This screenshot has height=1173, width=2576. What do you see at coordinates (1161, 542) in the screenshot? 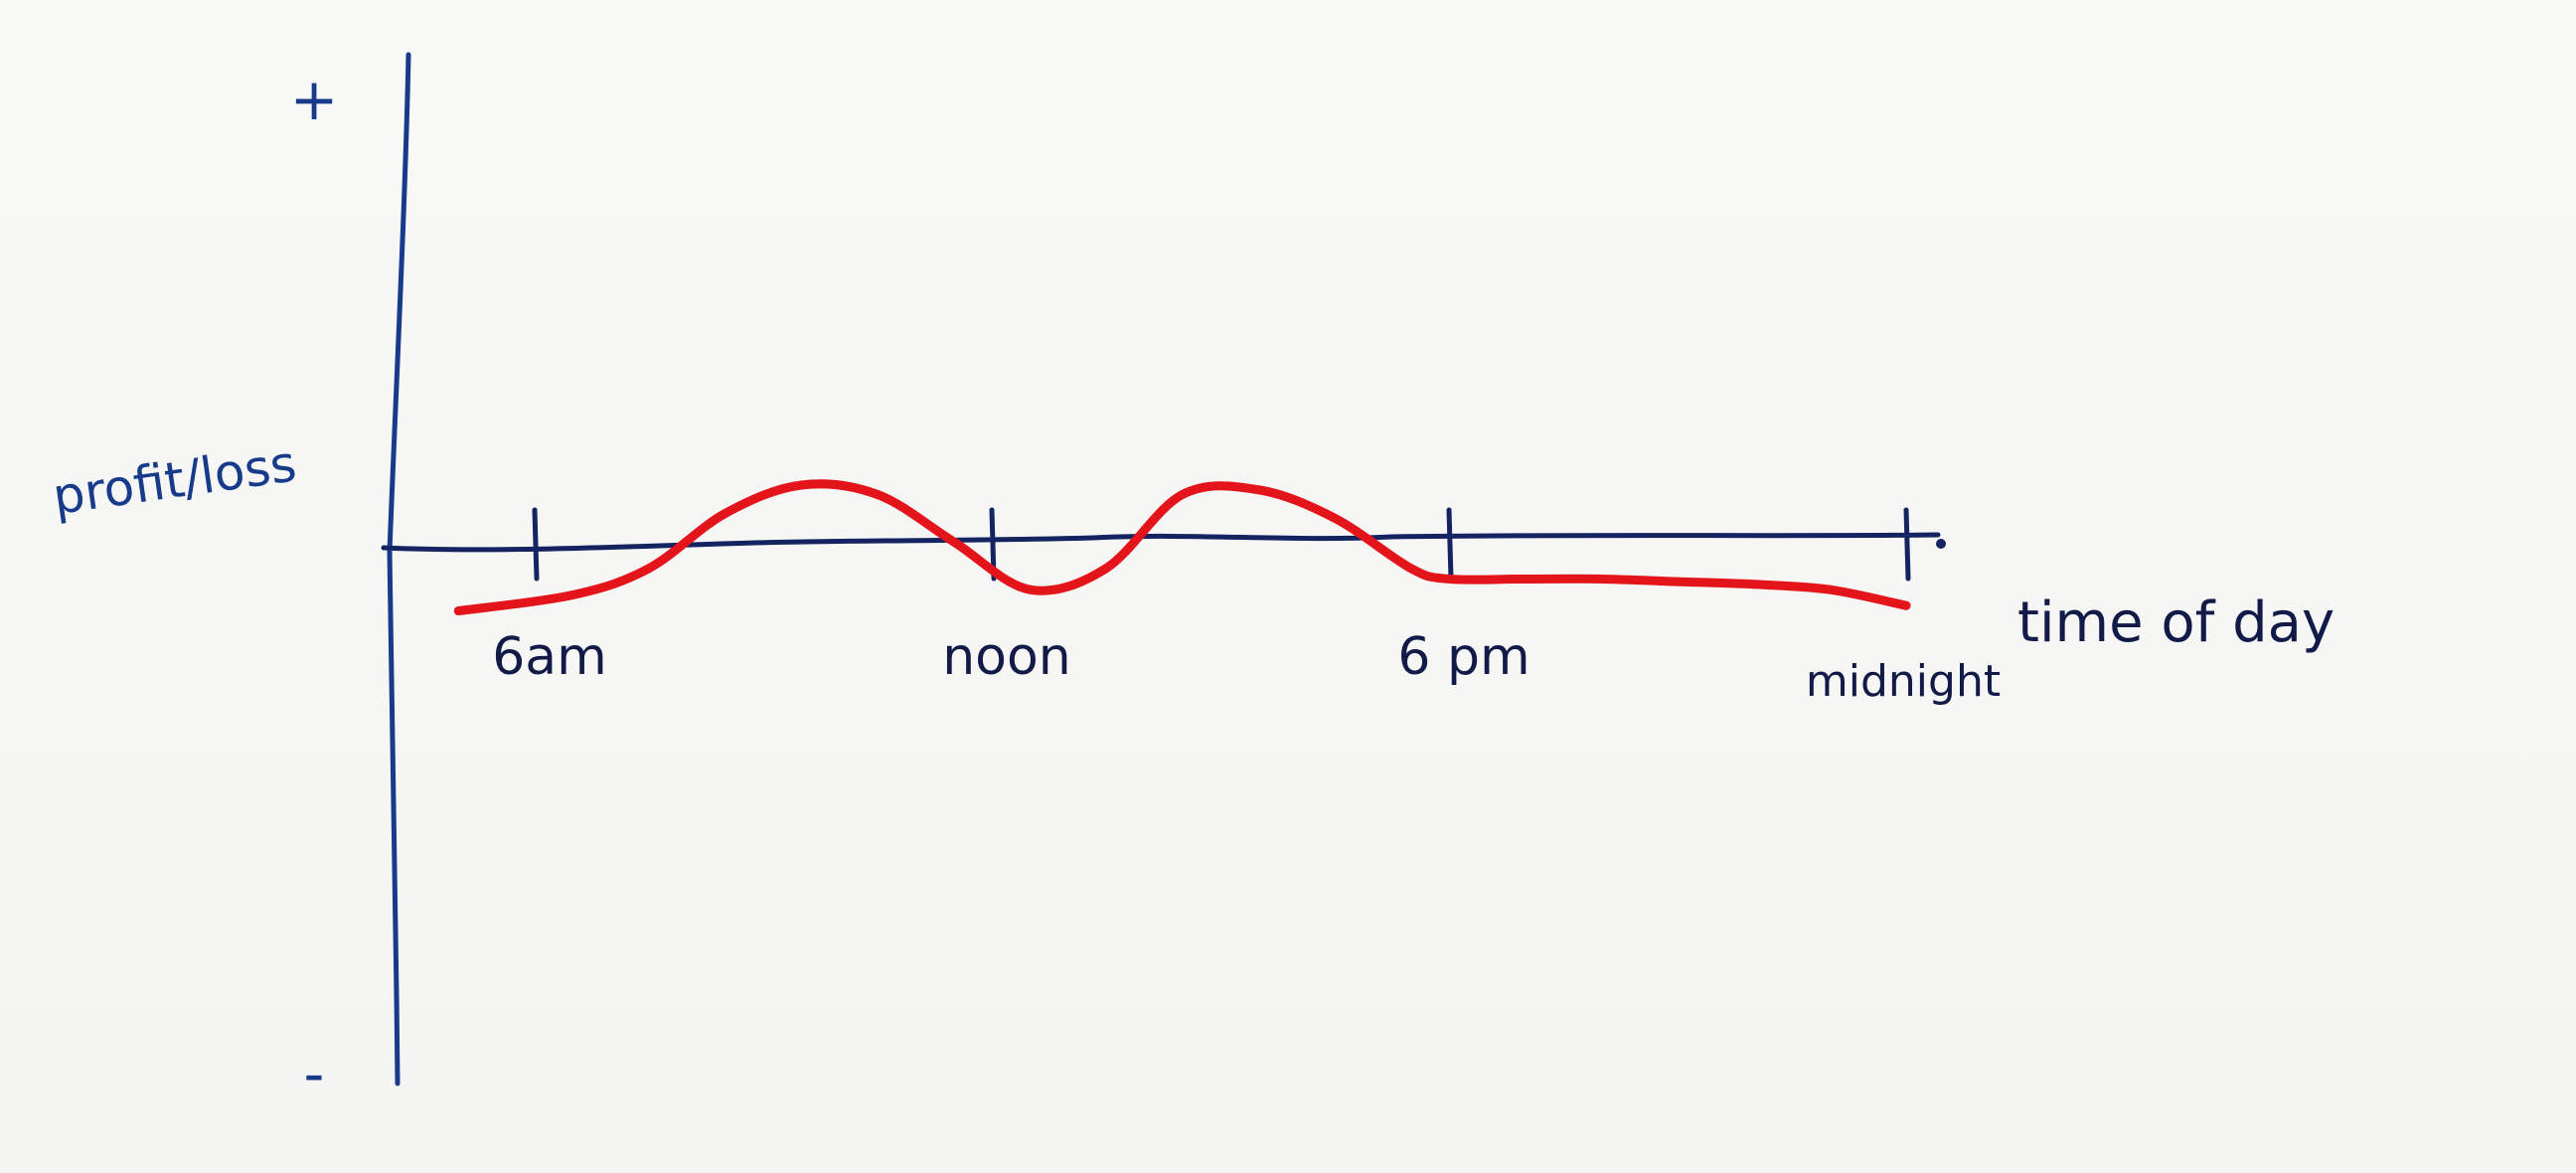
I see `x-axis-line` at bounding box center [1161, 542].